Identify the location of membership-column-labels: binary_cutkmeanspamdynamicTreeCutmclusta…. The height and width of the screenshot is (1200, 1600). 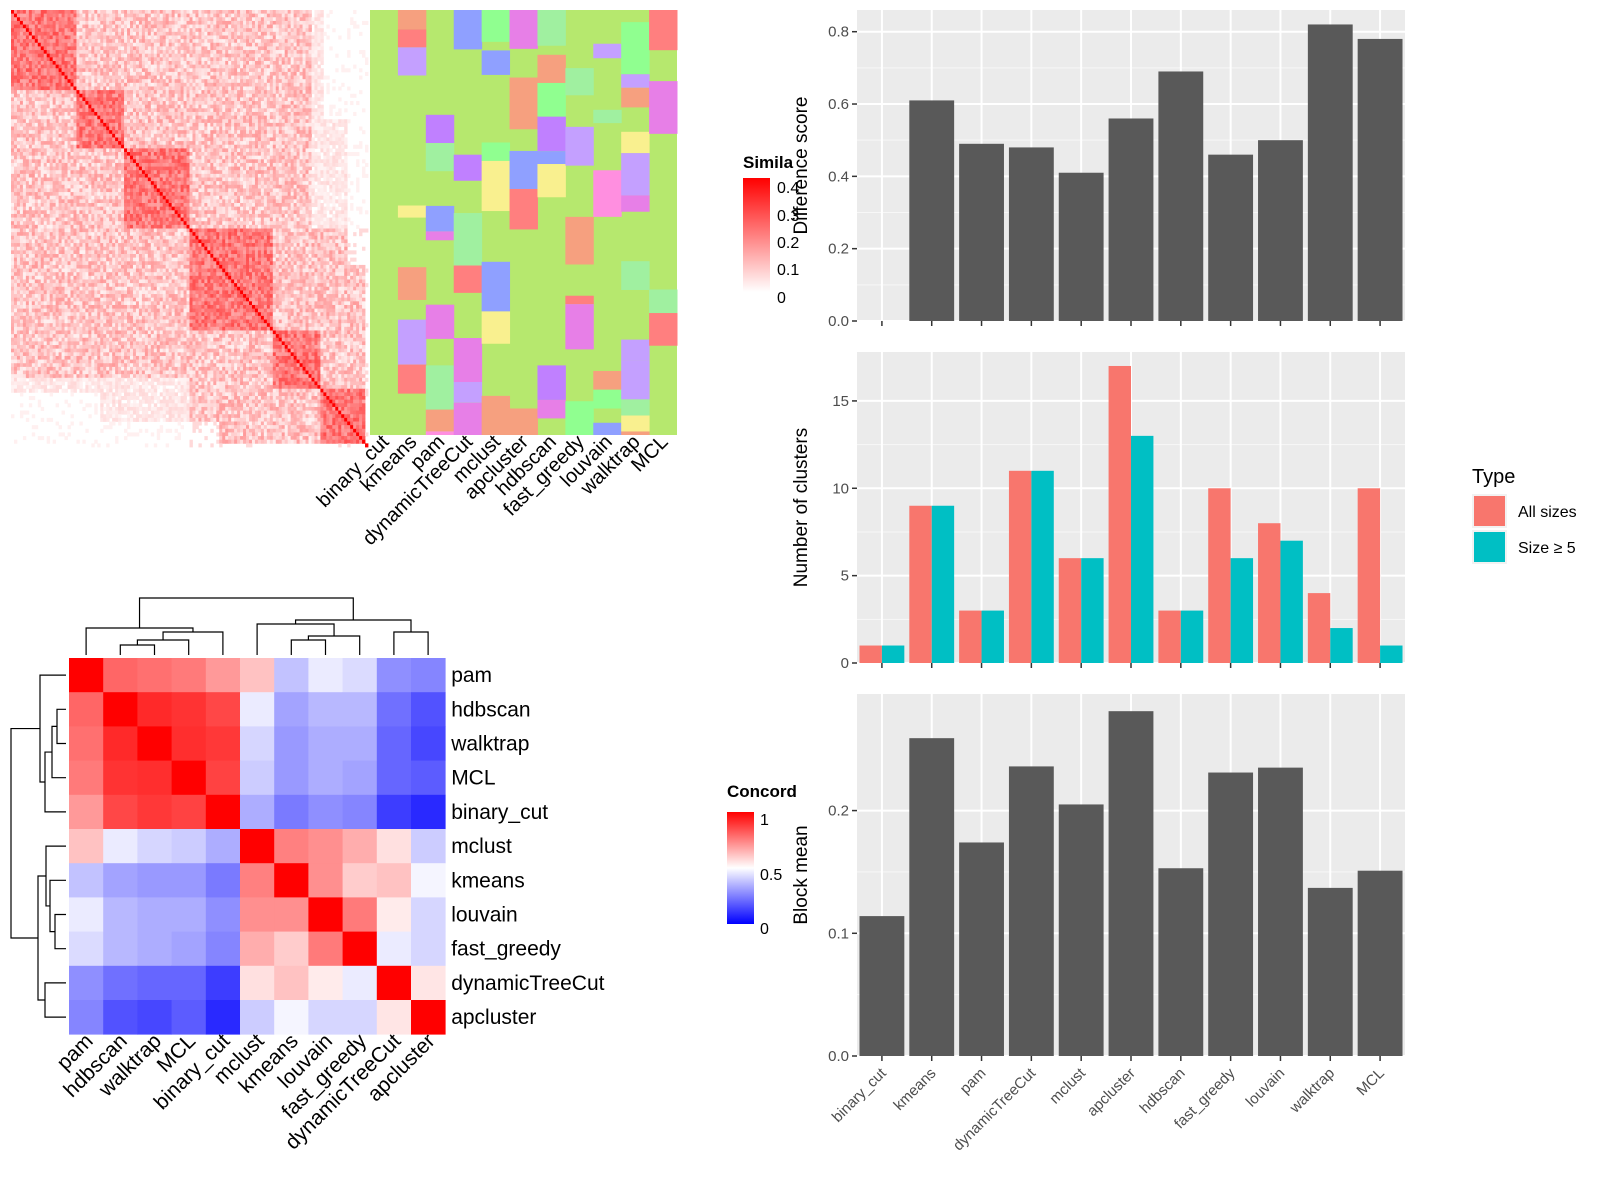
(493, 490).